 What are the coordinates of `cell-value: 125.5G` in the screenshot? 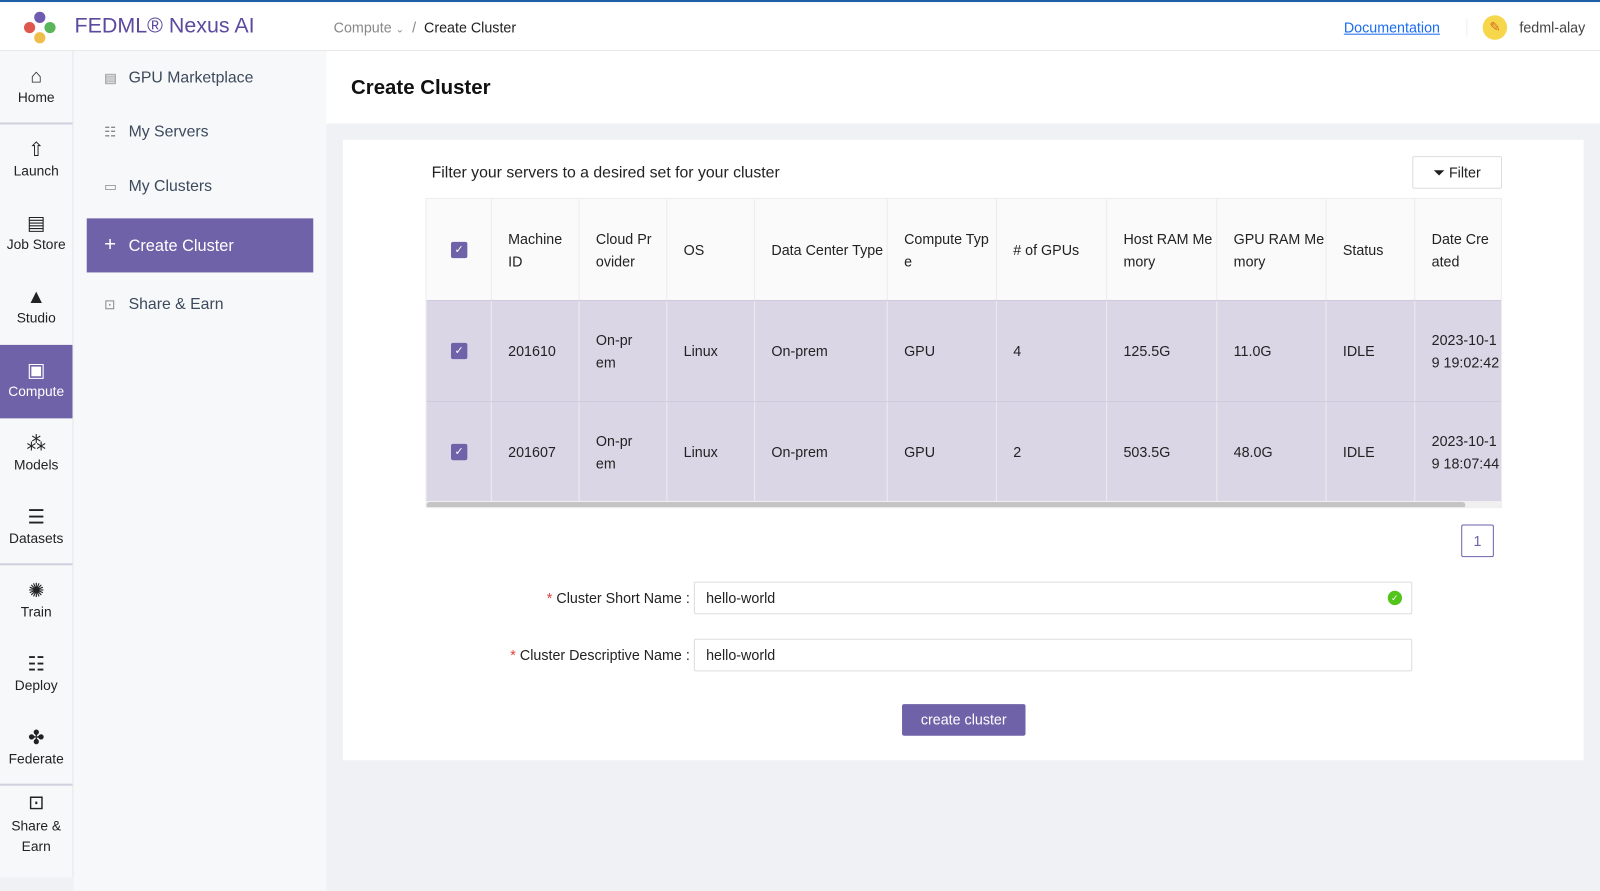 It's located at (1147, 351).